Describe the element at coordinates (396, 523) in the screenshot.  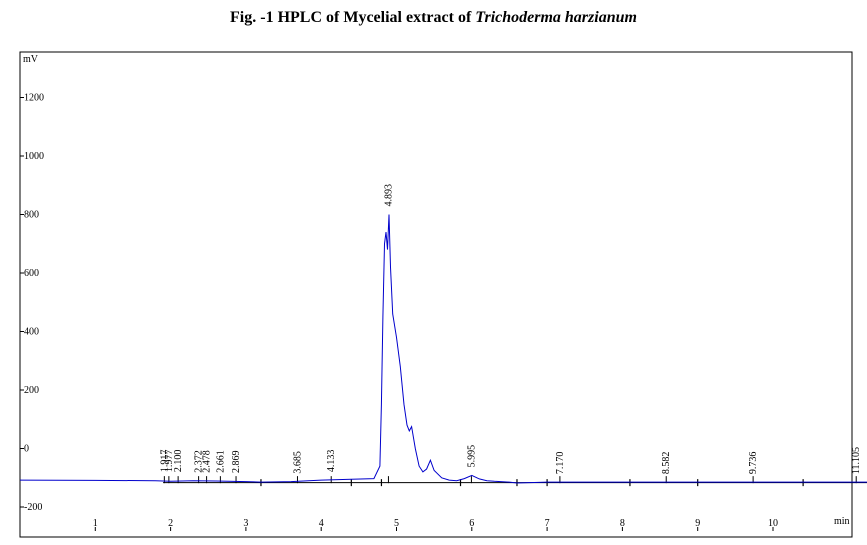
I see `x-tick-label: 5` at that location.